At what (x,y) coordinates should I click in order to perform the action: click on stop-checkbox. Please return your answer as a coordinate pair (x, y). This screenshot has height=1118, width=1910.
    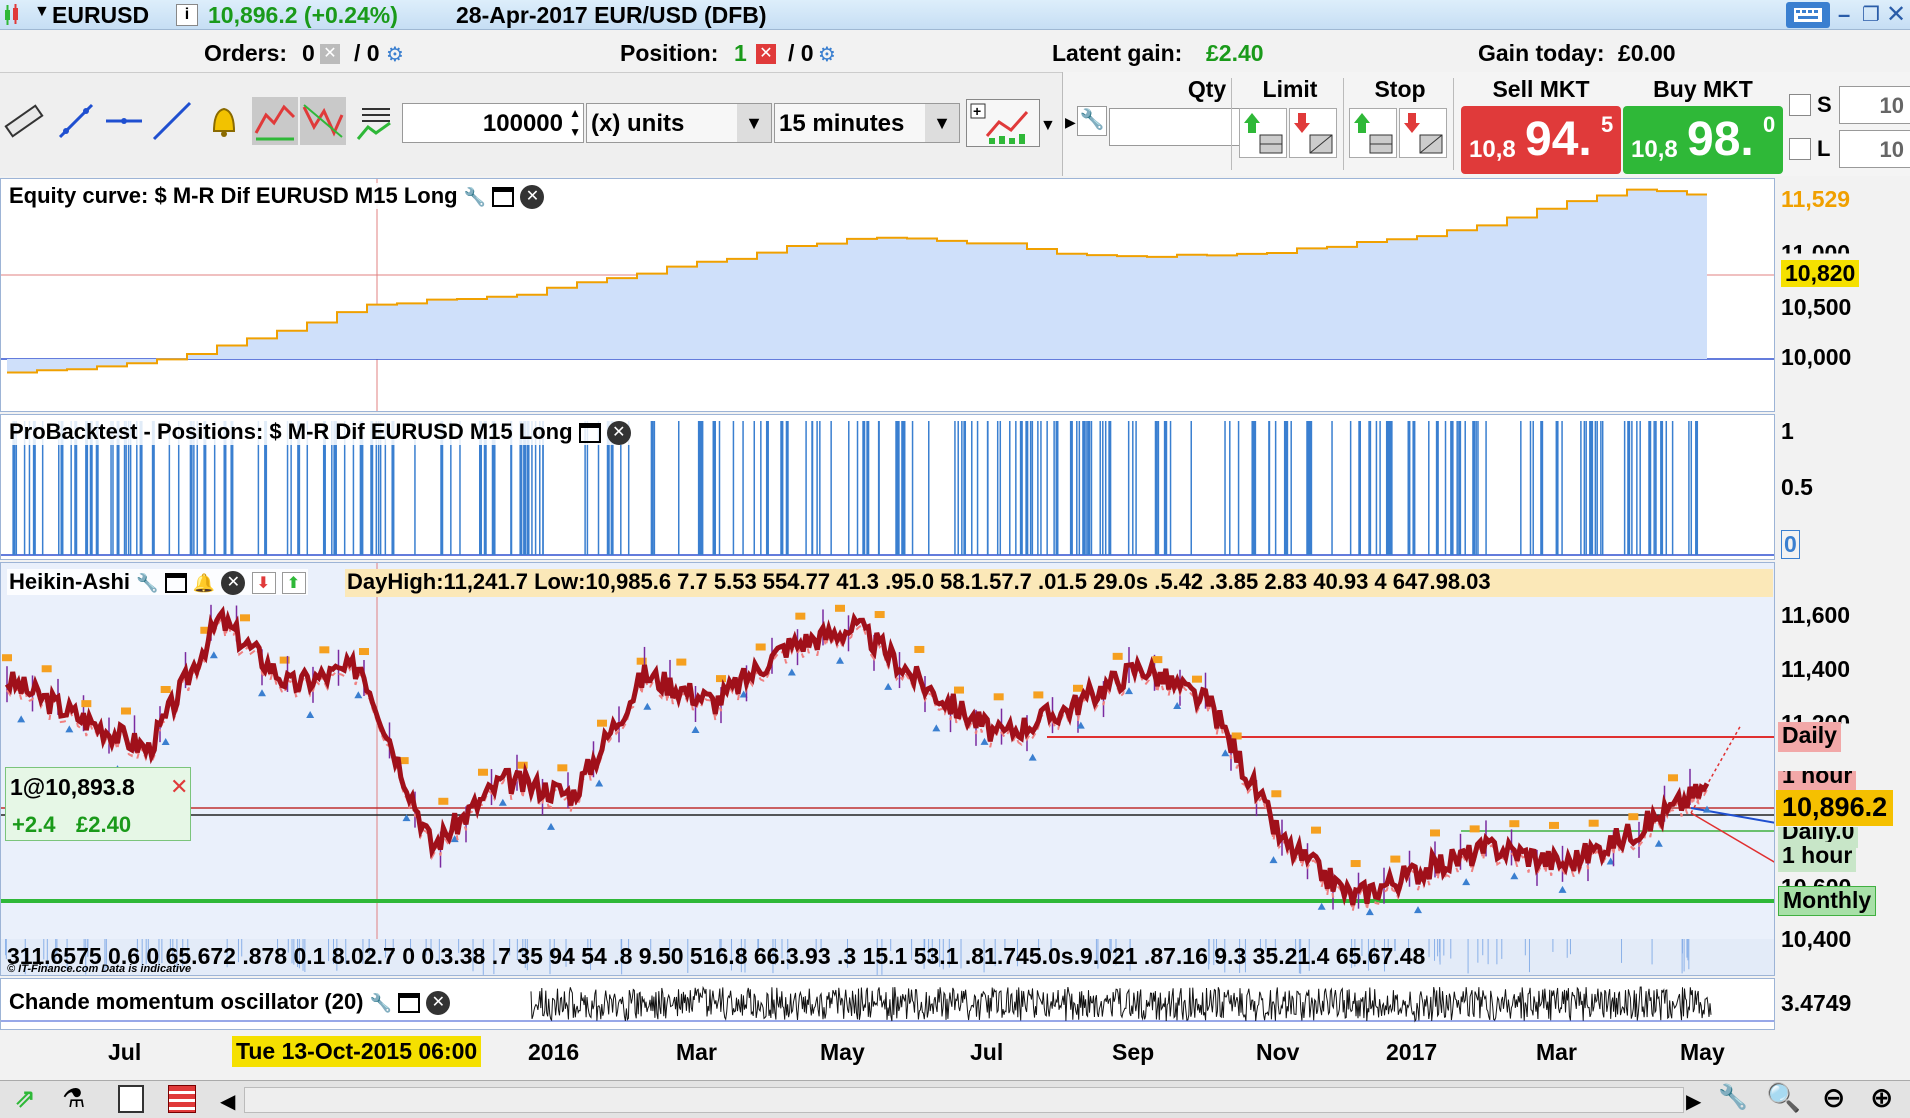
    Looking at the image, I should click on (1800, 105).